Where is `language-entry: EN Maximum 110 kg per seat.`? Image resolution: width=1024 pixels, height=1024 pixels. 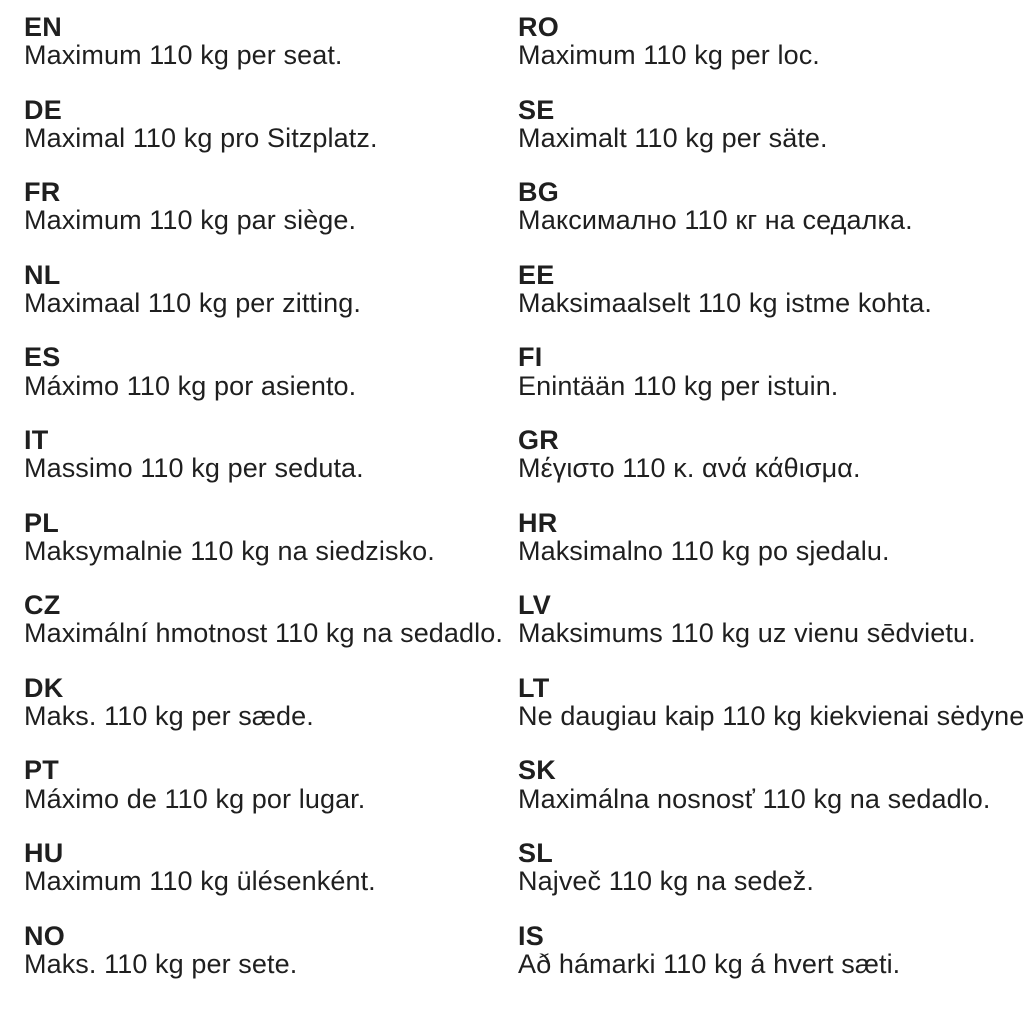
language-entry: EN Maximum 110 kg per seat. is located at coordinates (259, 41).